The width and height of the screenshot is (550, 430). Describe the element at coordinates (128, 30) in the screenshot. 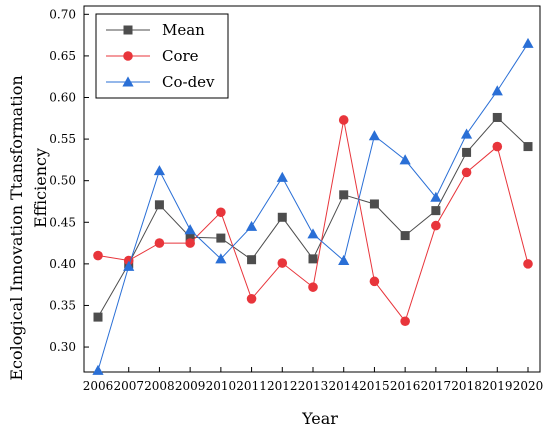

I see `legend-marker-mean` at that location.